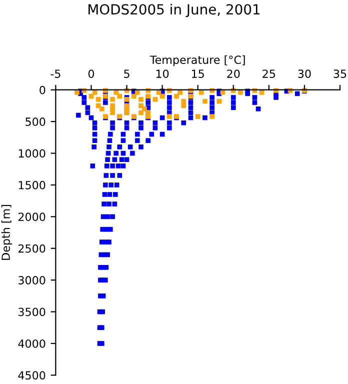 Image resolution: width=348 pixels, height=384 pixels. I want to click on y-axis-title: Depth [m], so click(6, 232).